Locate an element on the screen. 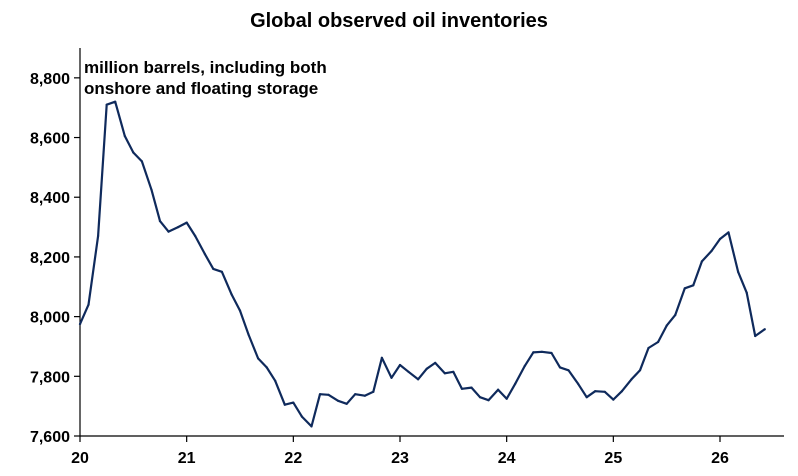  x-tick-label: 20 is located at coordinates (80, 458).